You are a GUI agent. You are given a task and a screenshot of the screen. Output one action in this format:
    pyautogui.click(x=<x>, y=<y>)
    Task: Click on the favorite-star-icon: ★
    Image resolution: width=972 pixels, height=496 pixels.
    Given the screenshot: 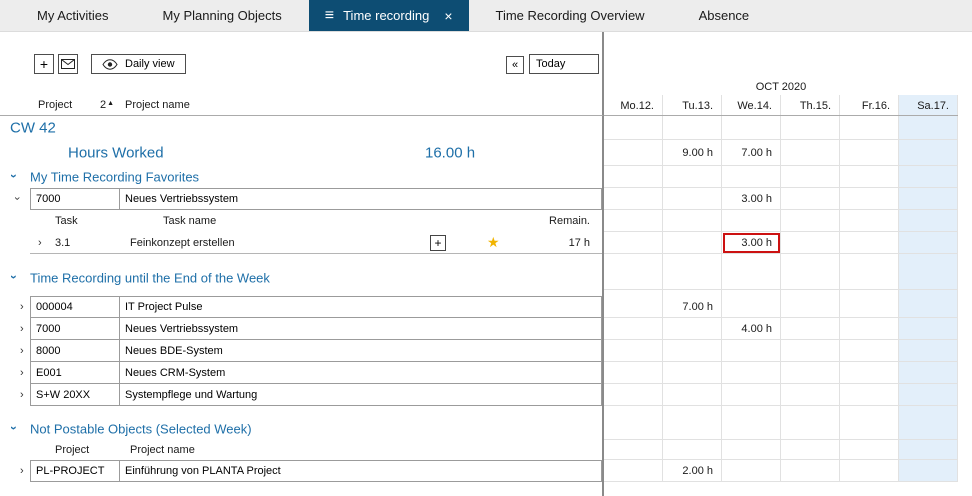 What is the action you would take?
    pyautogui.click(x=493, y=242)
    